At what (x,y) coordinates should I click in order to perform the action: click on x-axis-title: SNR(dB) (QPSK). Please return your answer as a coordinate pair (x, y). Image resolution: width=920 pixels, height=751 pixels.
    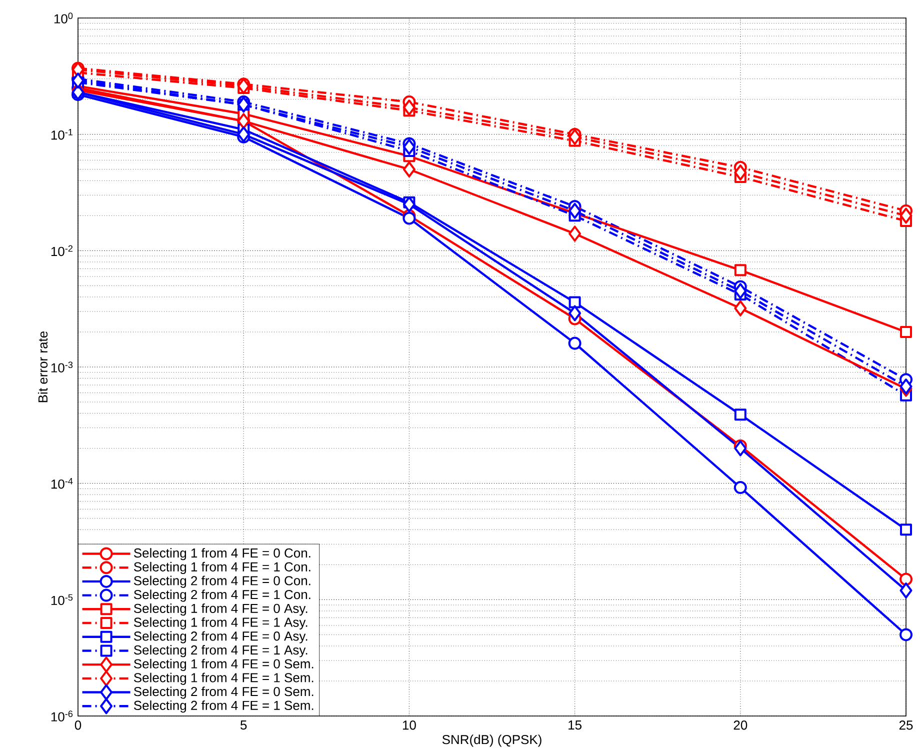
    Looking at the image, I should click on (492, 740).